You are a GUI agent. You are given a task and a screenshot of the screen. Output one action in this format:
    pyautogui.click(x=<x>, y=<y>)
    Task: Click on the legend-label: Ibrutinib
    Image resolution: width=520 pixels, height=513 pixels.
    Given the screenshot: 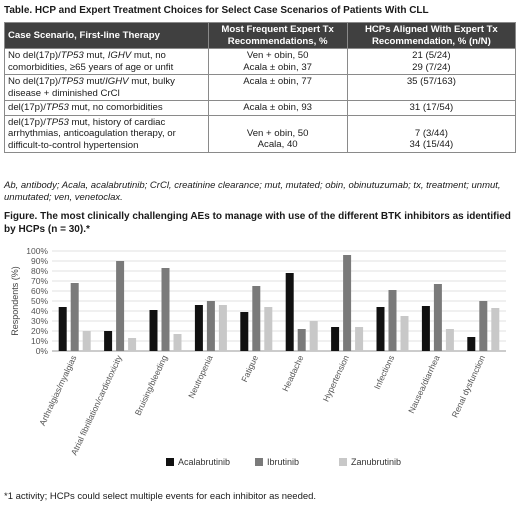 What is the action you would take?
    pyautogui.click(x=283, y=462)
    